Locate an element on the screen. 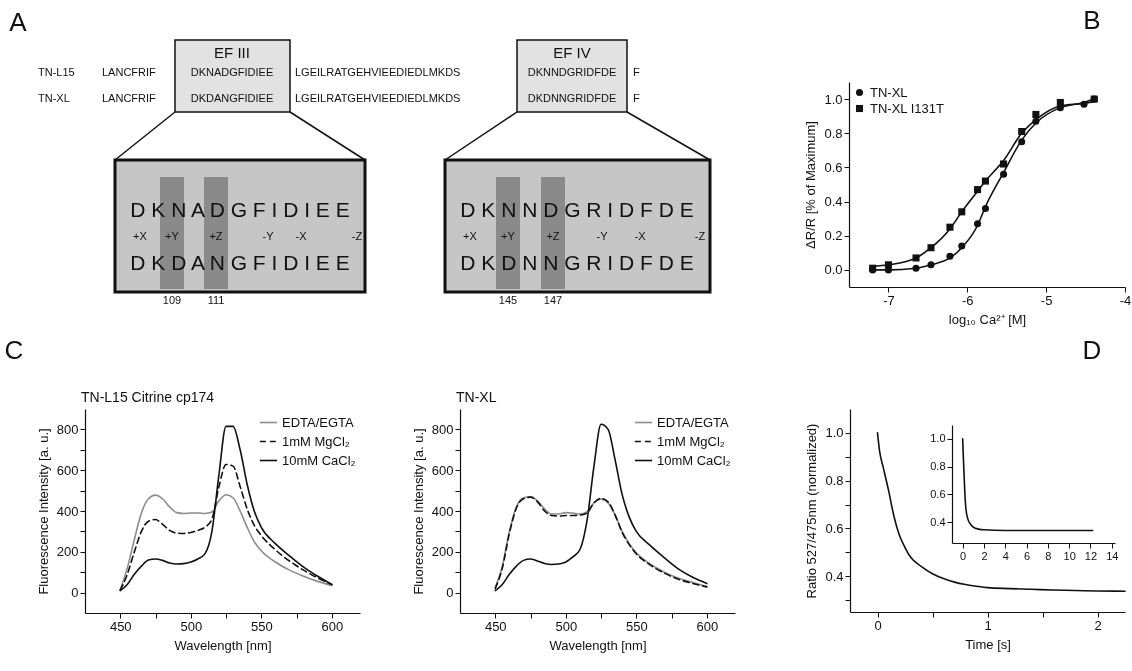 The height and width of the screenshot is (671, 1132). x-tick-label: -5 is located at coordinates (1046, 300).